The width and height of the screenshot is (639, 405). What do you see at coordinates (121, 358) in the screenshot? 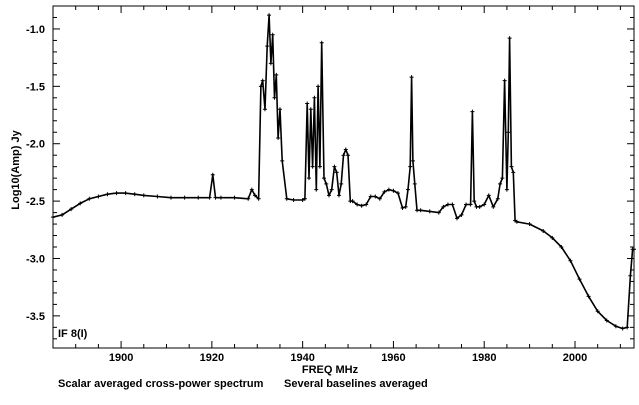
I see `x-tick-label: 1900` at bounding box center [121, 358].